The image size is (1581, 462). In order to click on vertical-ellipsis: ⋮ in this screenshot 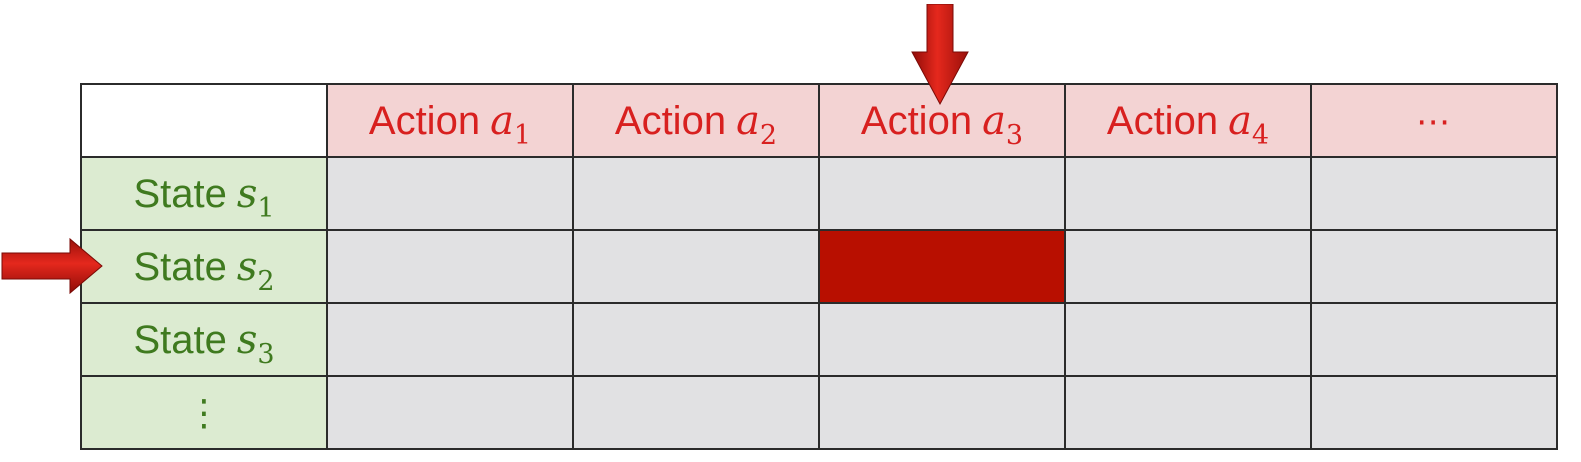, I will do `click(204, 413)`.